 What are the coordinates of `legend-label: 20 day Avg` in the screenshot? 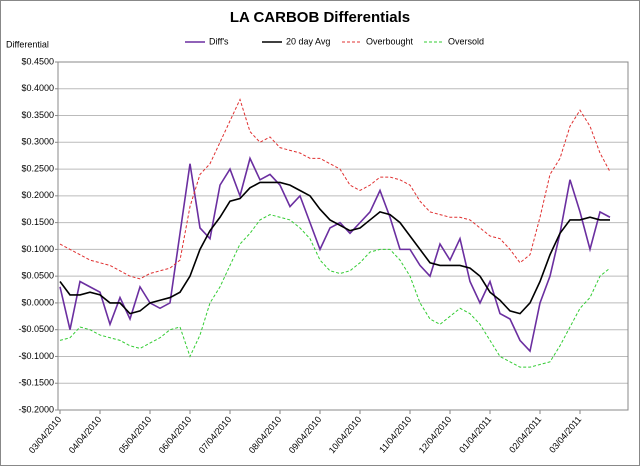 It's located at (308, 41).